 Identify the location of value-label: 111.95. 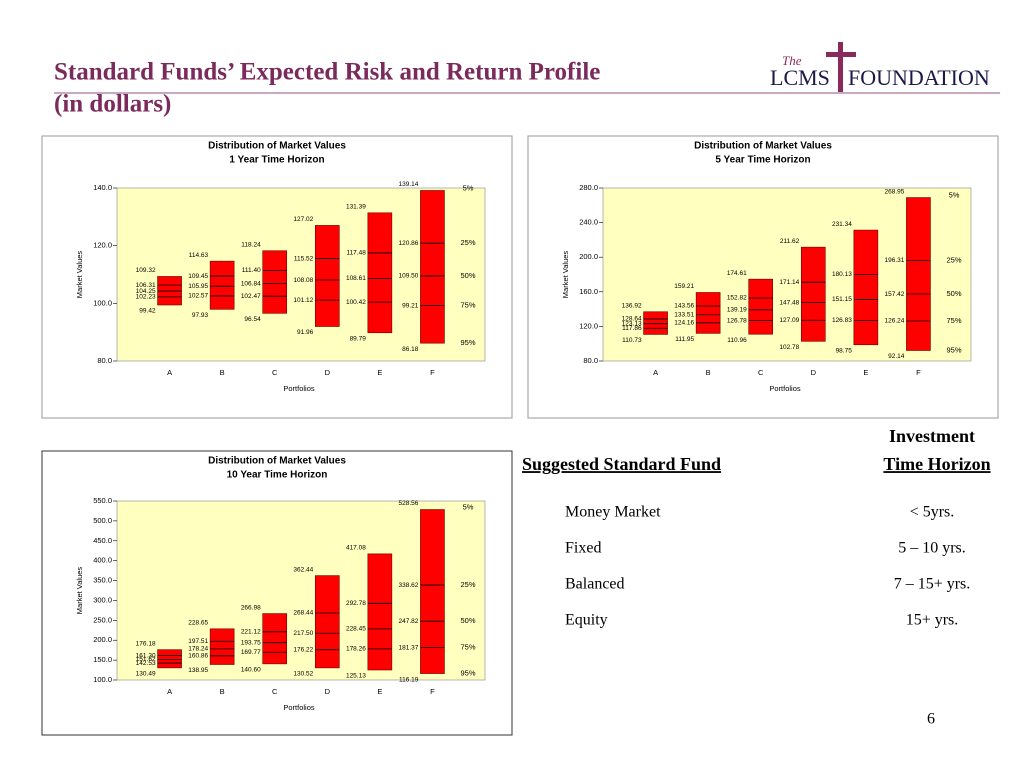
(684, 339).